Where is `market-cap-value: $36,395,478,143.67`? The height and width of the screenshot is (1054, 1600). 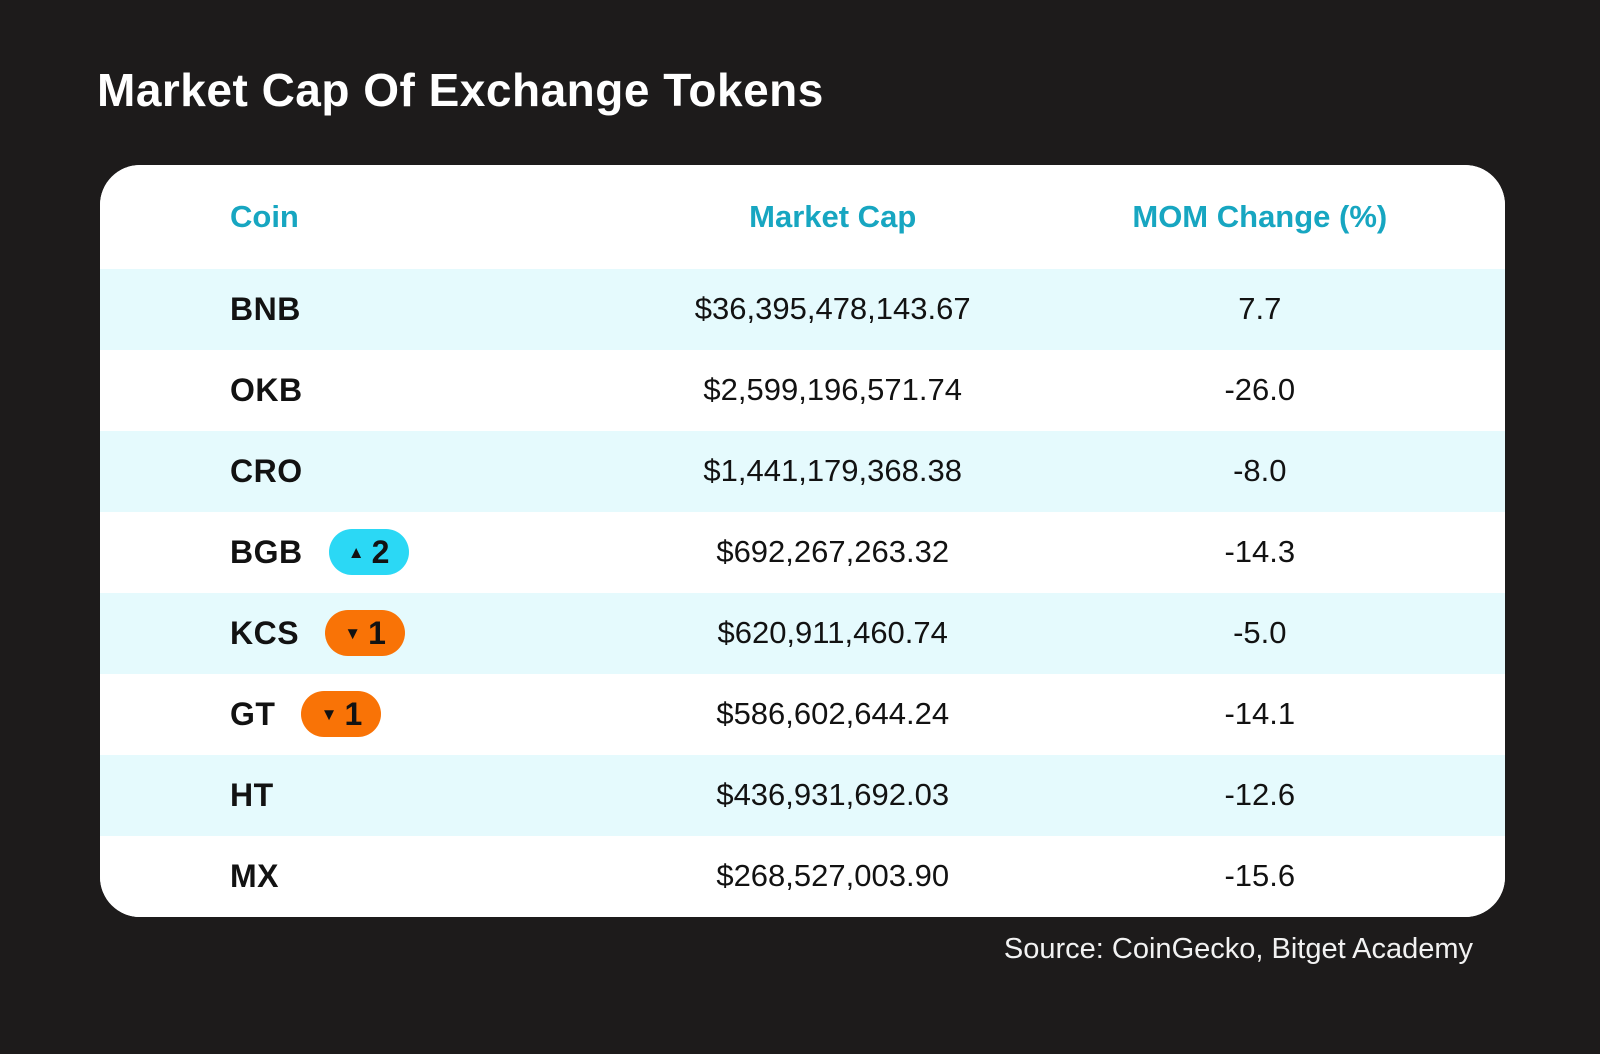
market-cap-value: $36,395,478,143.67 is located at coordinates (832, 309).